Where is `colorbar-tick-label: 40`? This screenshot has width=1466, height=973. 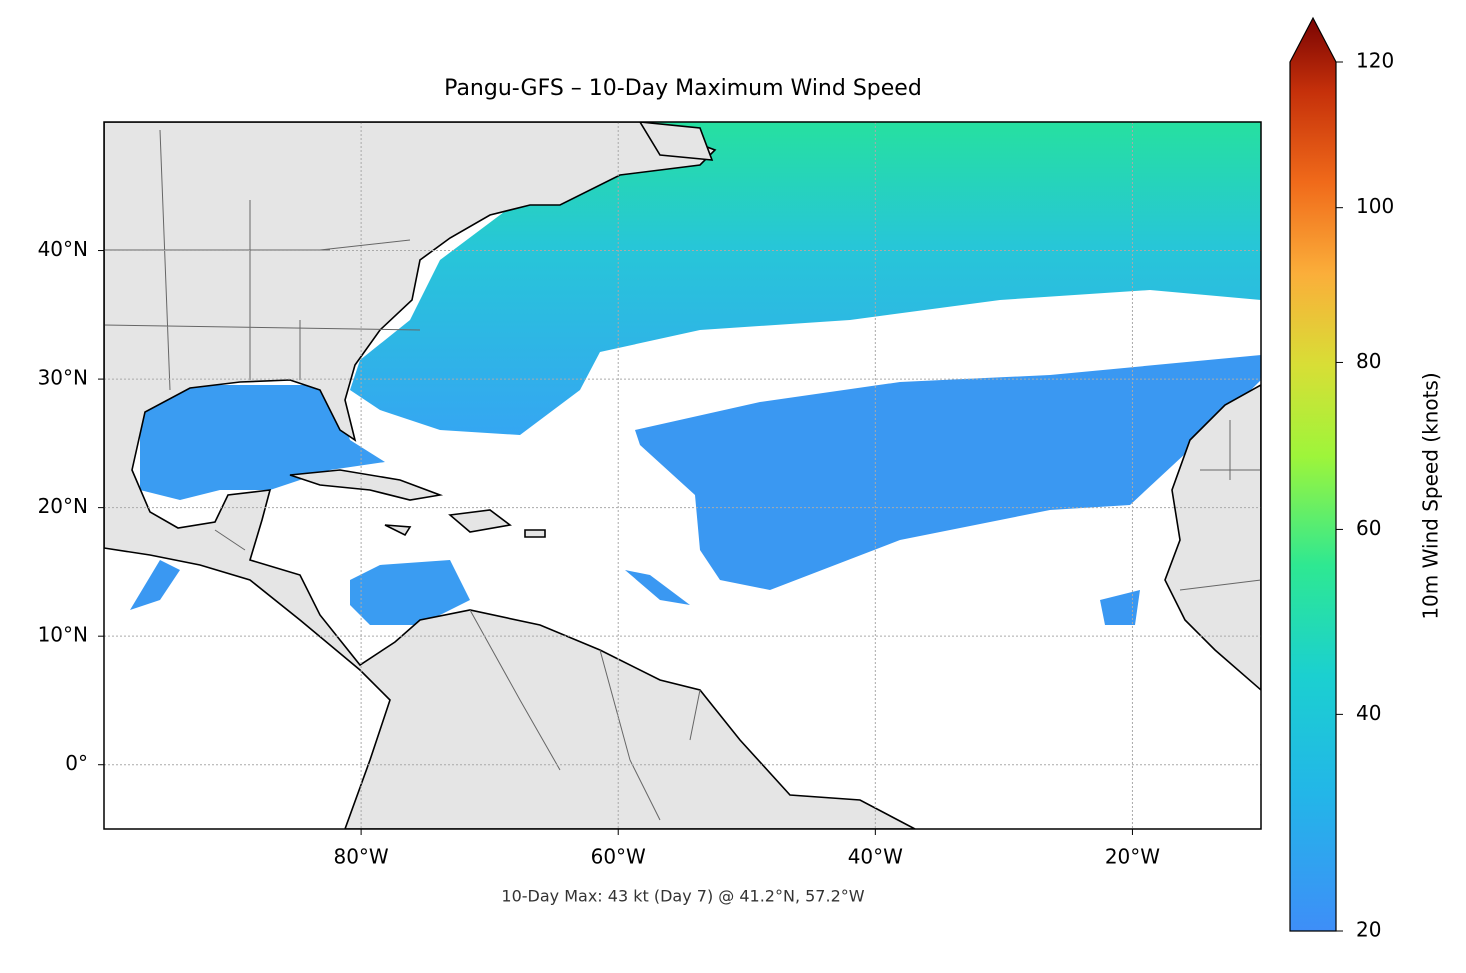 colorbar-tick-label: 40 is located at coordinates (1368, 713).